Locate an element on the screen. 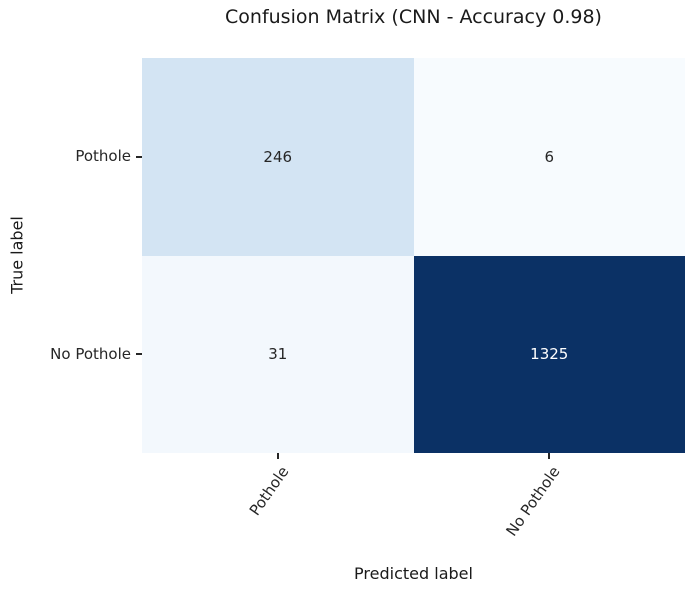 The height and width of the screenshot is (591, 685). x-tick-label-nopothole: No Pothole is located at coordinates (533, 501).